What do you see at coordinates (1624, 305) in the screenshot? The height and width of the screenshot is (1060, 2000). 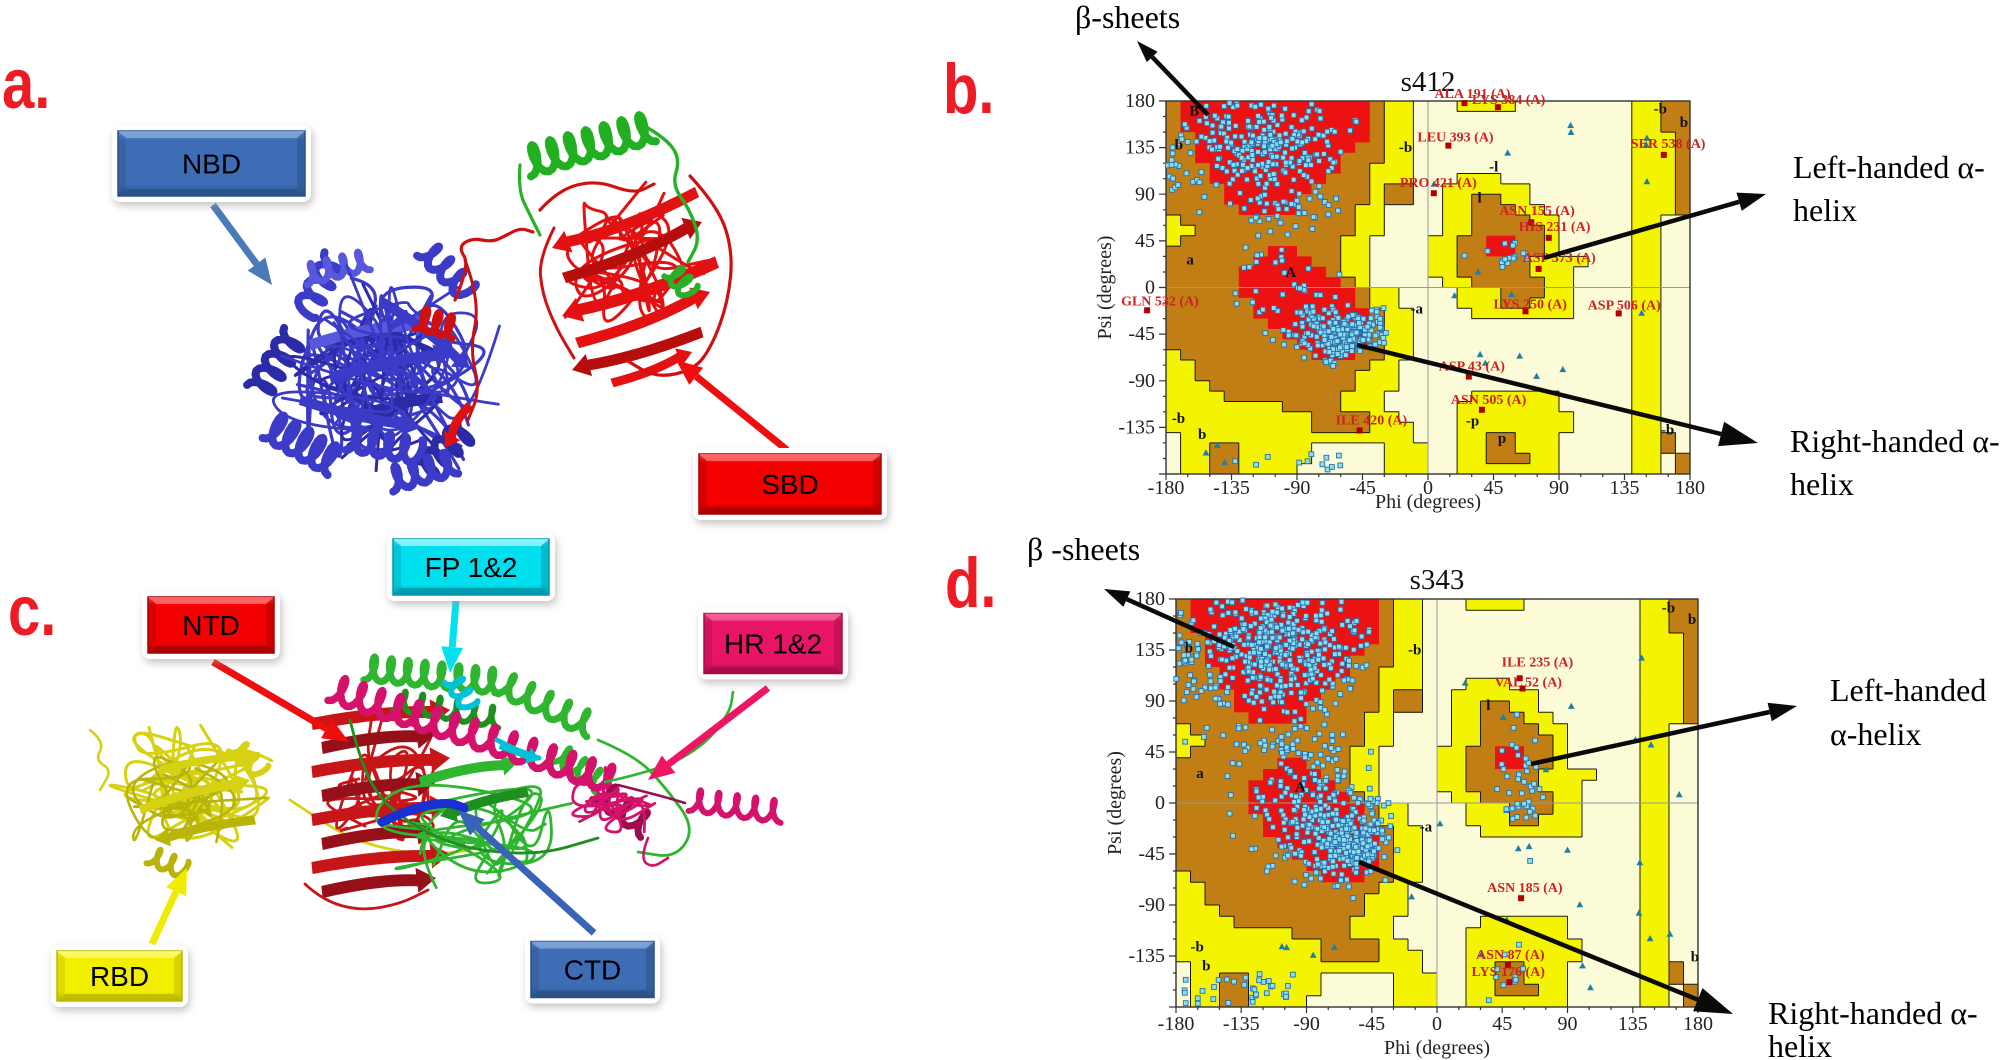 I see `svg-text: ASP 506 (A)` at bounding box center [1624, 305].